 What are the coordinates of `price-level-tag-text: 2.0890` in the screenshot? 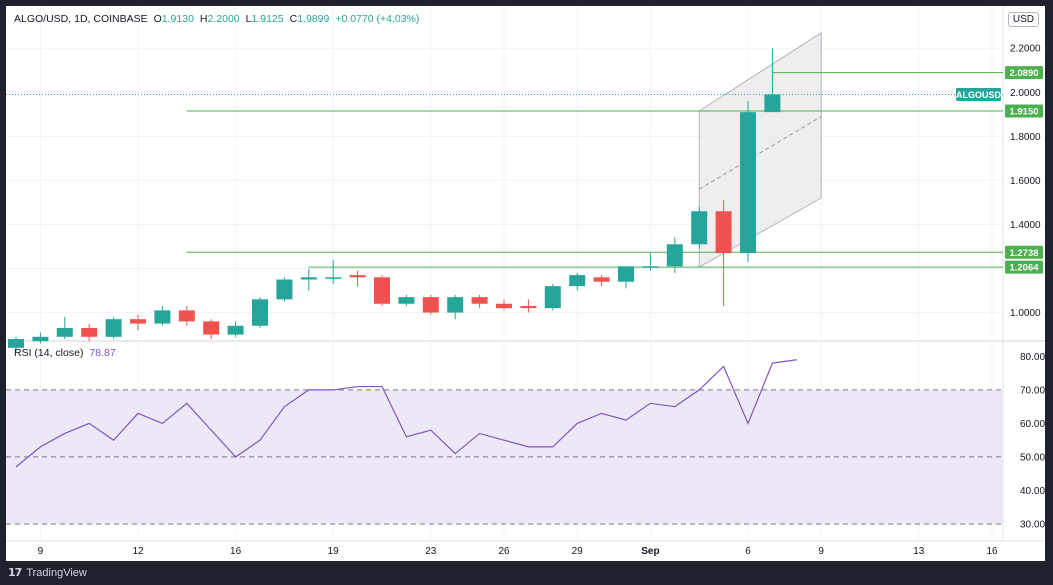 It's located at (1023, 73).